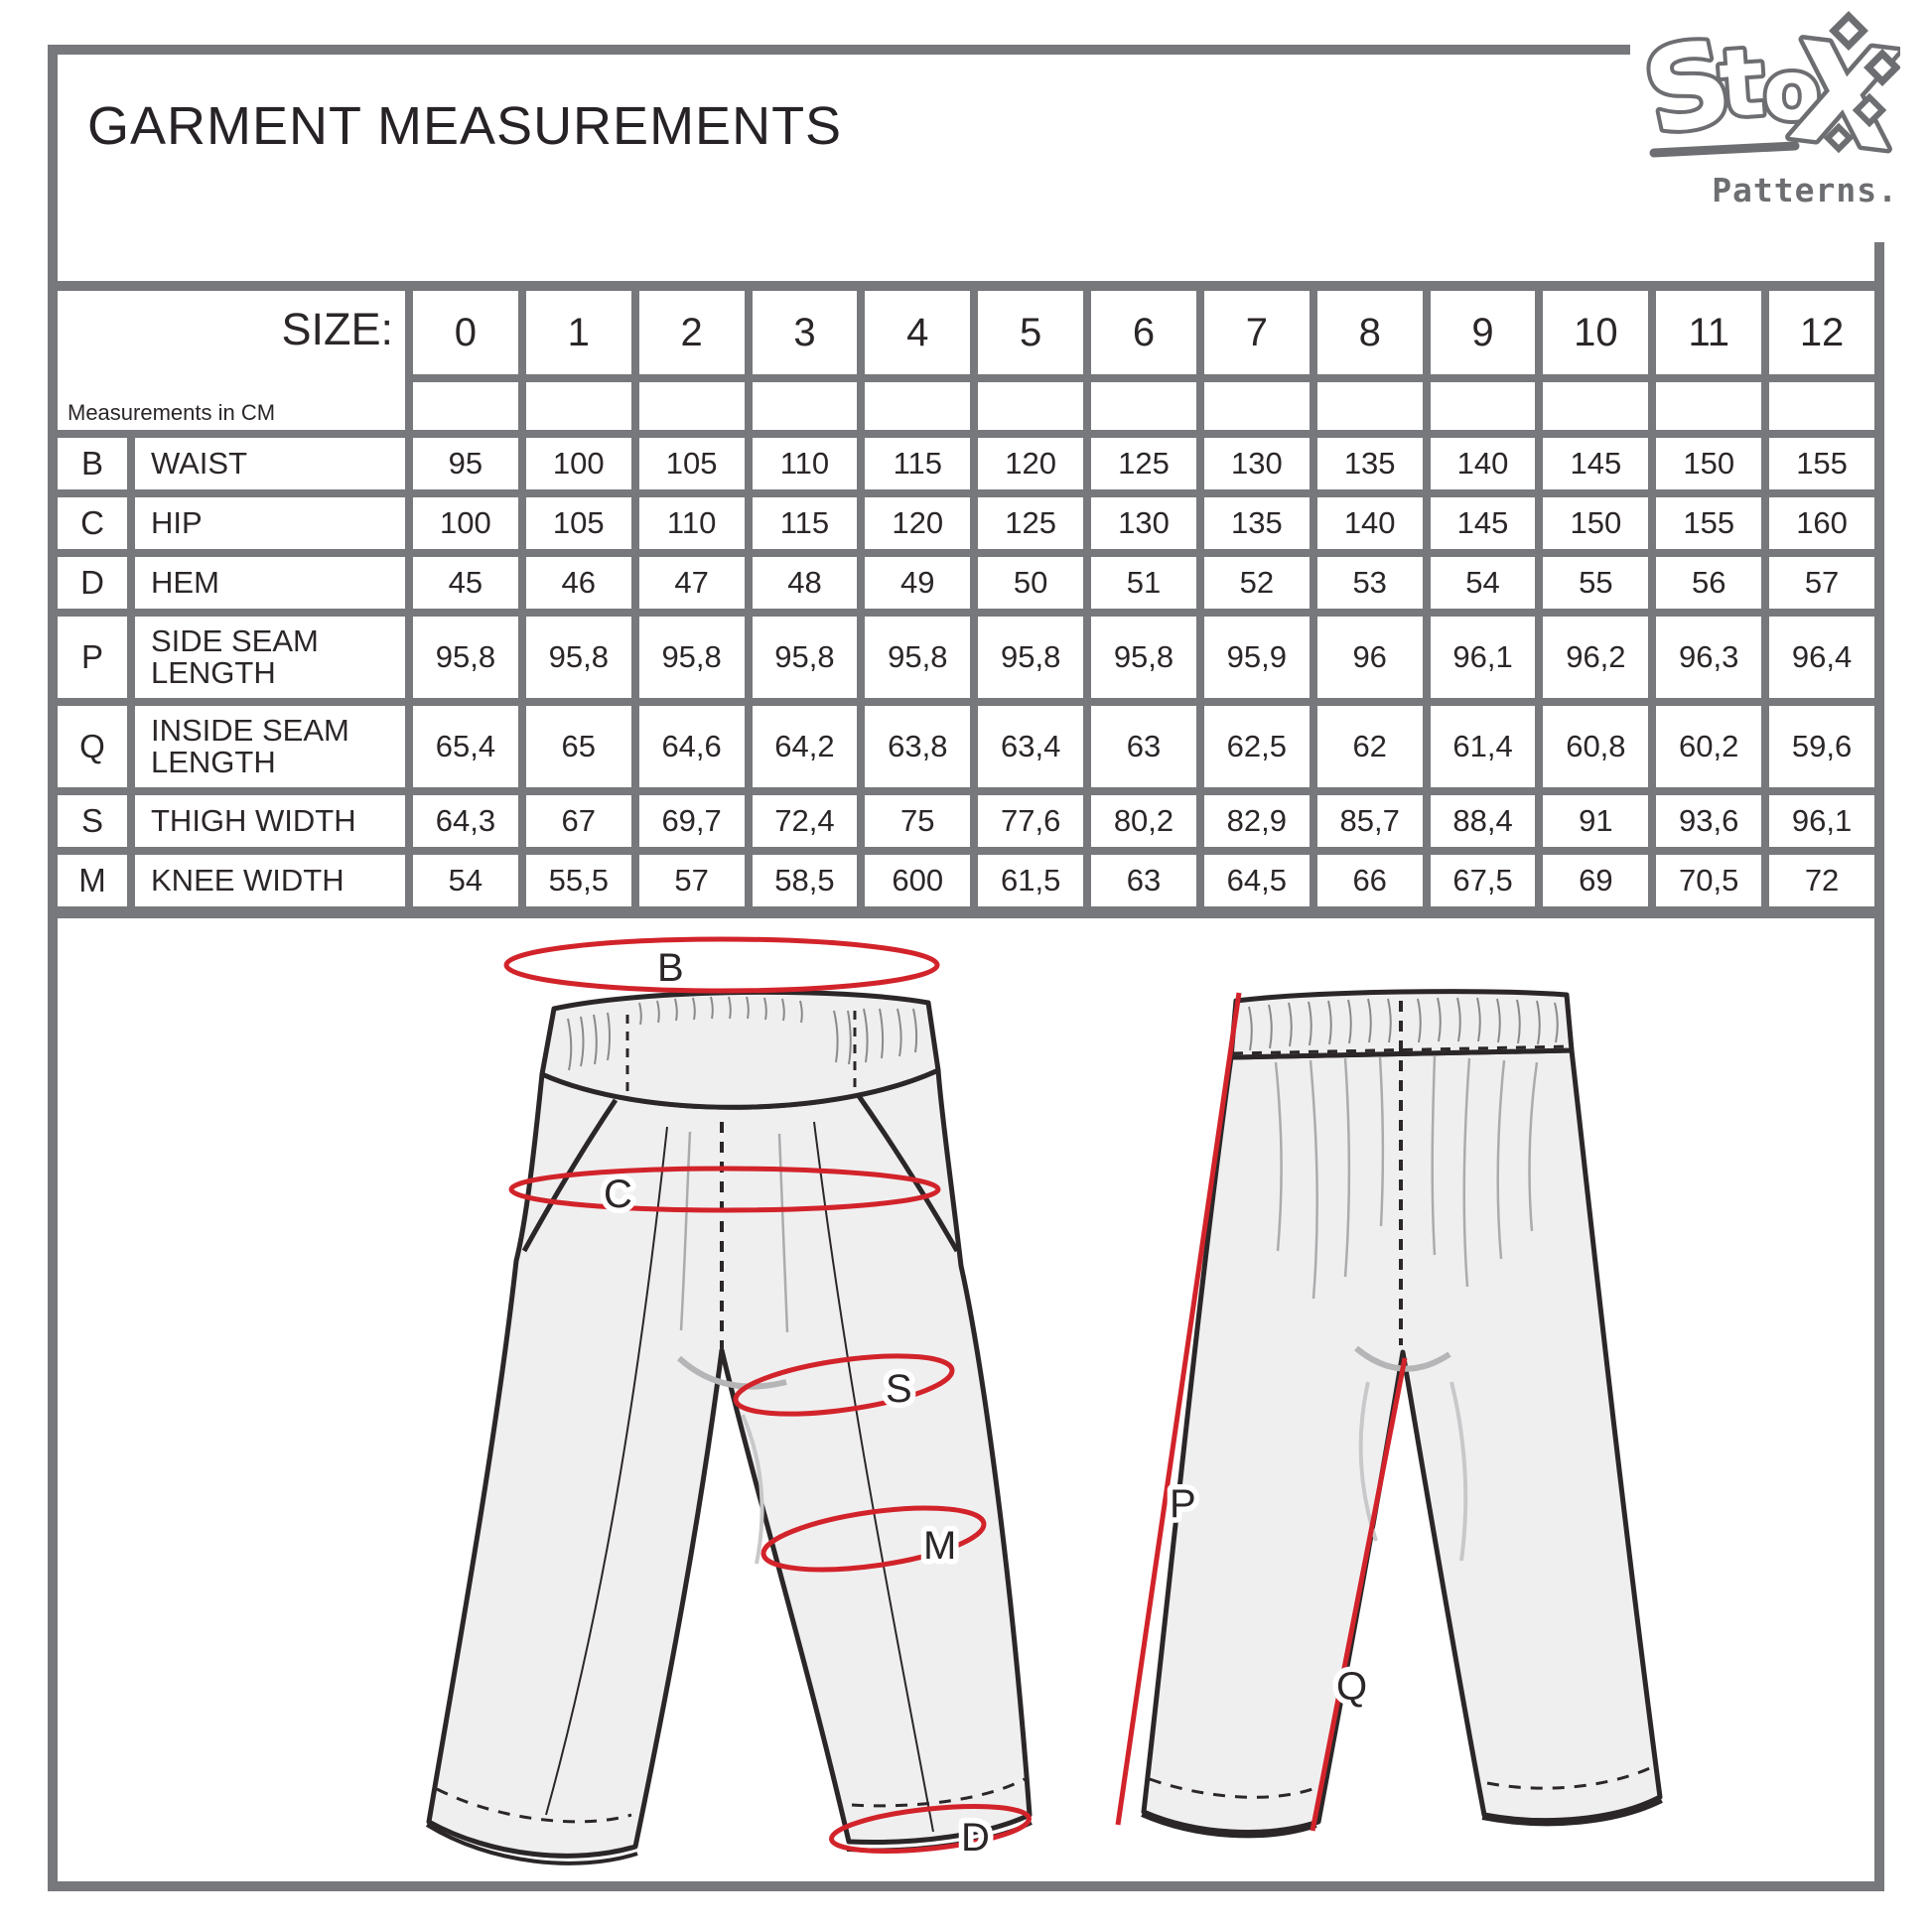 The width and height of the screenshot is (1932, 1932). Describe the element at coordinates (337, 329) in the screenshot. I see `size-label: SIZE:` at that location.